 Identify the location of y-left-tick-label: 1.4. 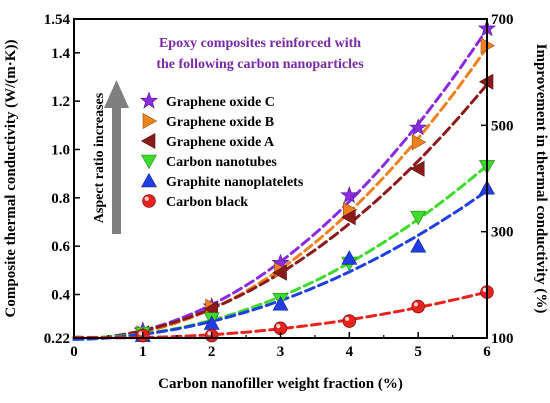
(60, 54).